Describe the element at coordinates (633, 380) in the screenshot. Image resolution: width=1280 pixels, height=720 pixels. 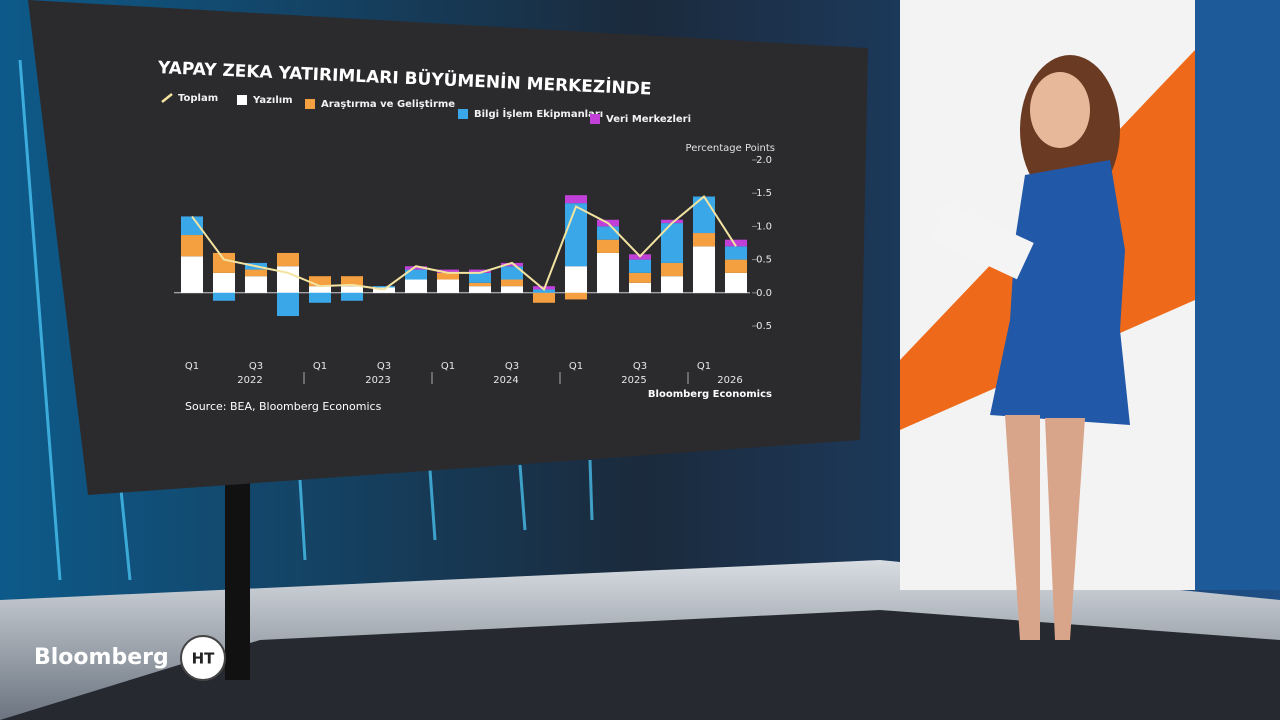
I see `year-label: 2025` at that location.